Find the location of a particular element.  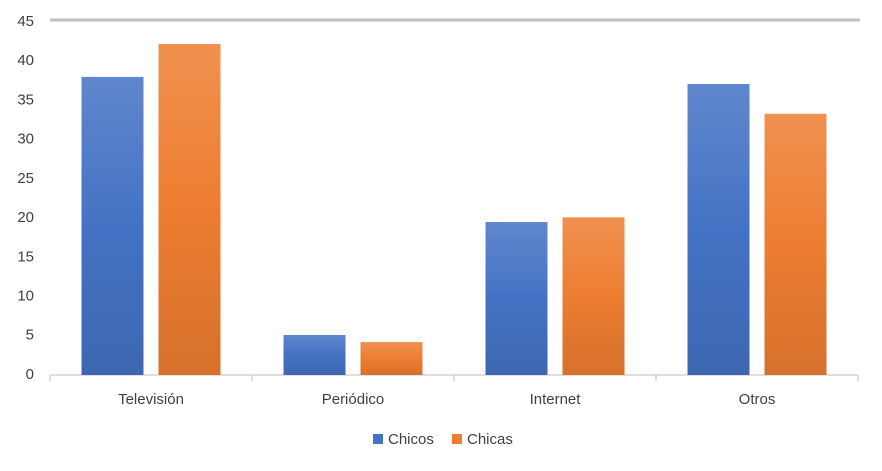

y-tick-label: 25 is located at coordinates (25, 178).